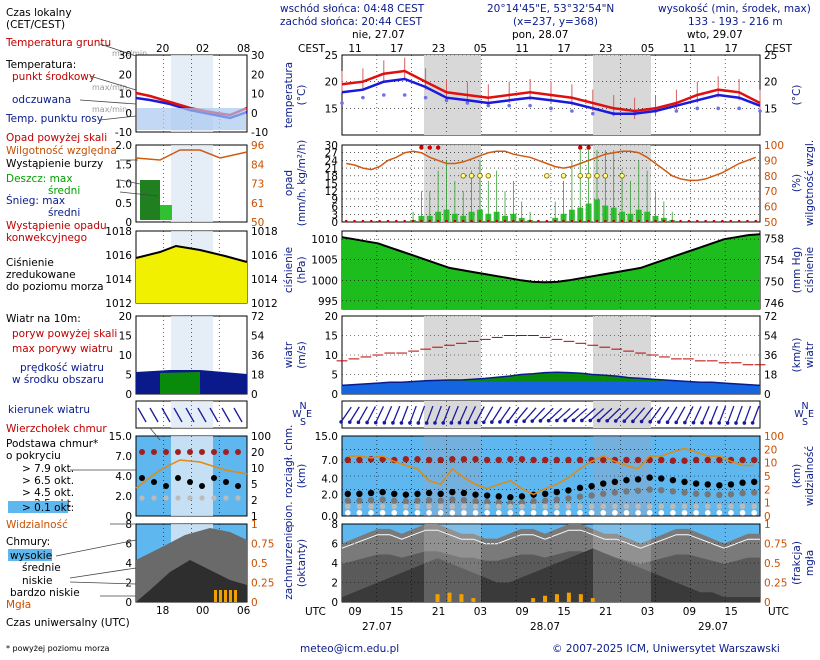 This screenshot has height=660, width=820. What do you see at coordinates (257, 376) in the screenshot?
I see `mini-wind-ytick-right: 18` at bounding box center [257, 376].